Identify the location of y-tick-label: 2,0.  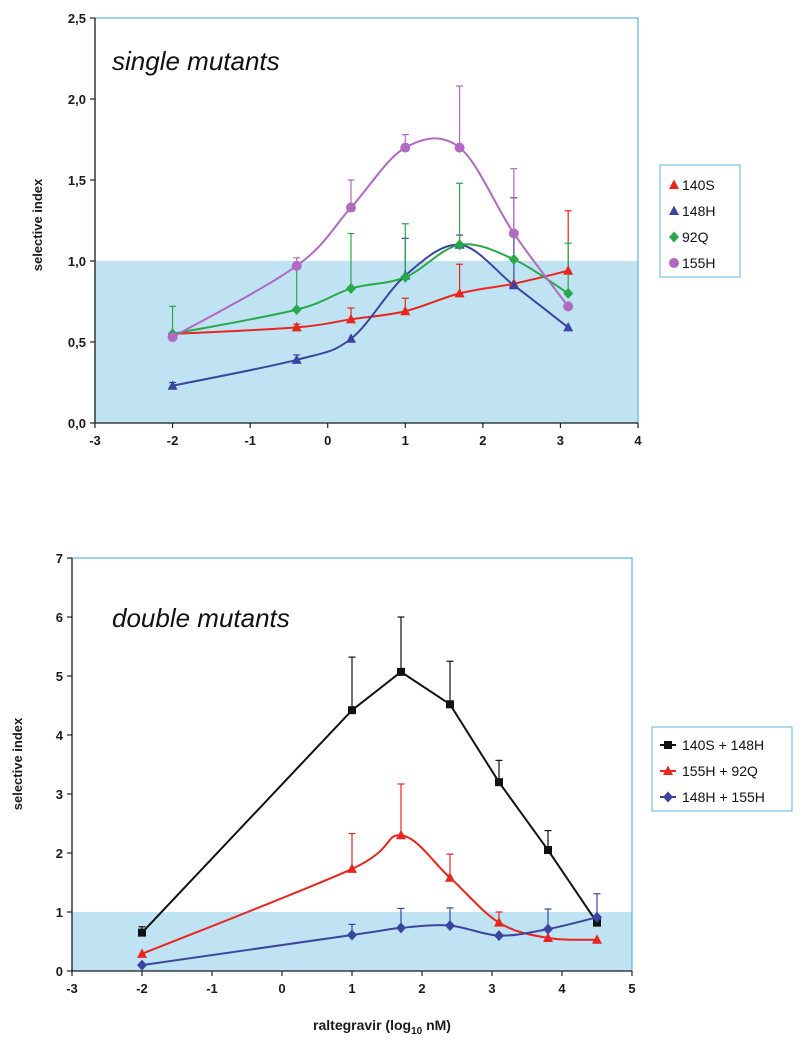
(77, 99).